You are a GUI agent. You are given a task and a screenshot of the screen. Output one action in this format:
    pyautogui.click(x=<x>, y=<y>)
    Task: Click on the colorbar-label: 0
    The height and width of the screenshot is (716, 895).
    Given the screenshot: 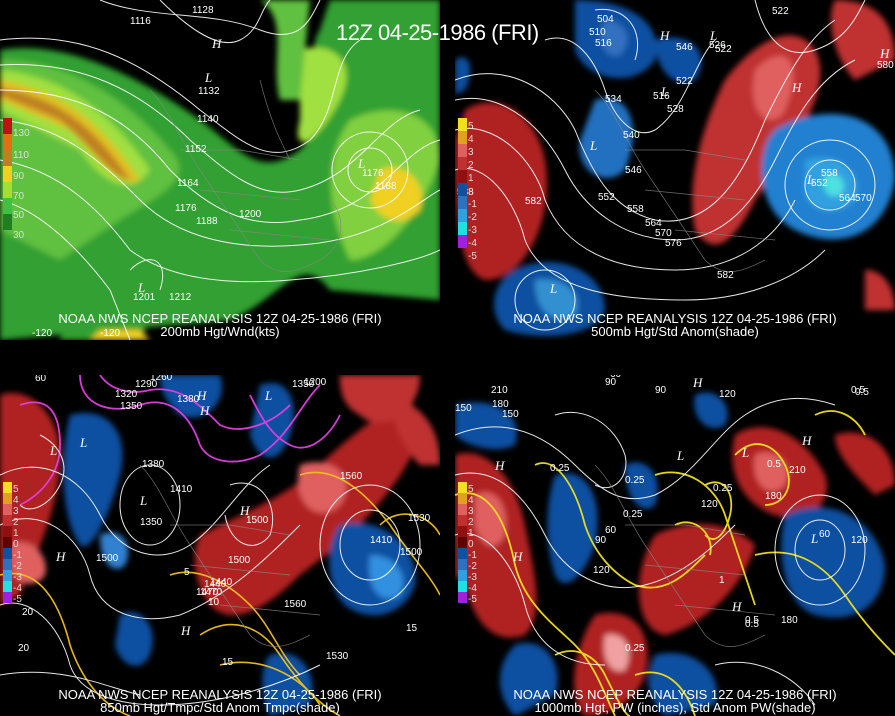 What is the action you would take?
    pyautogui.click(x=471, y=544)
    